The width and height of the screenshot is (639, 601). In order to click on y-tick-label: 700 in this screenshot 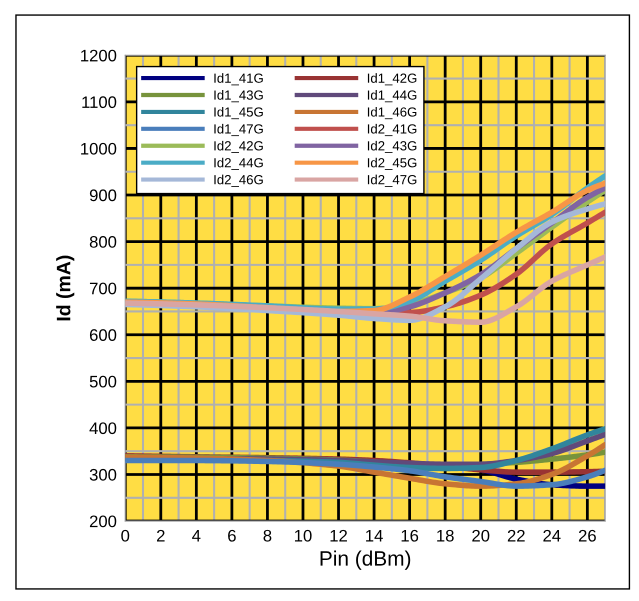, I will do `click(103, 288)`.